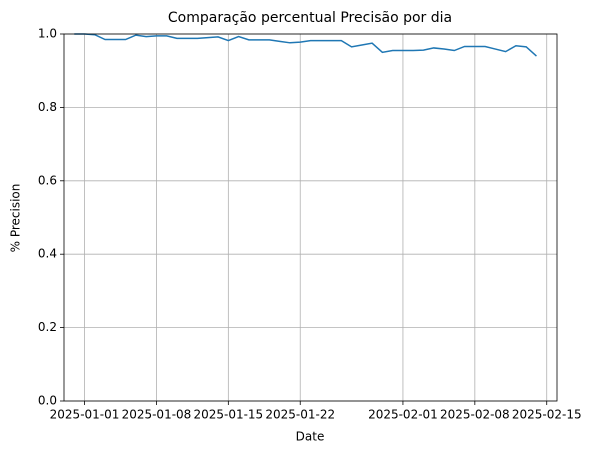 Image resolution: width=594 pixels, height=455 pixels. Describe the element at coordinates (305, 45) in the screenshot. I see `line` at that location.